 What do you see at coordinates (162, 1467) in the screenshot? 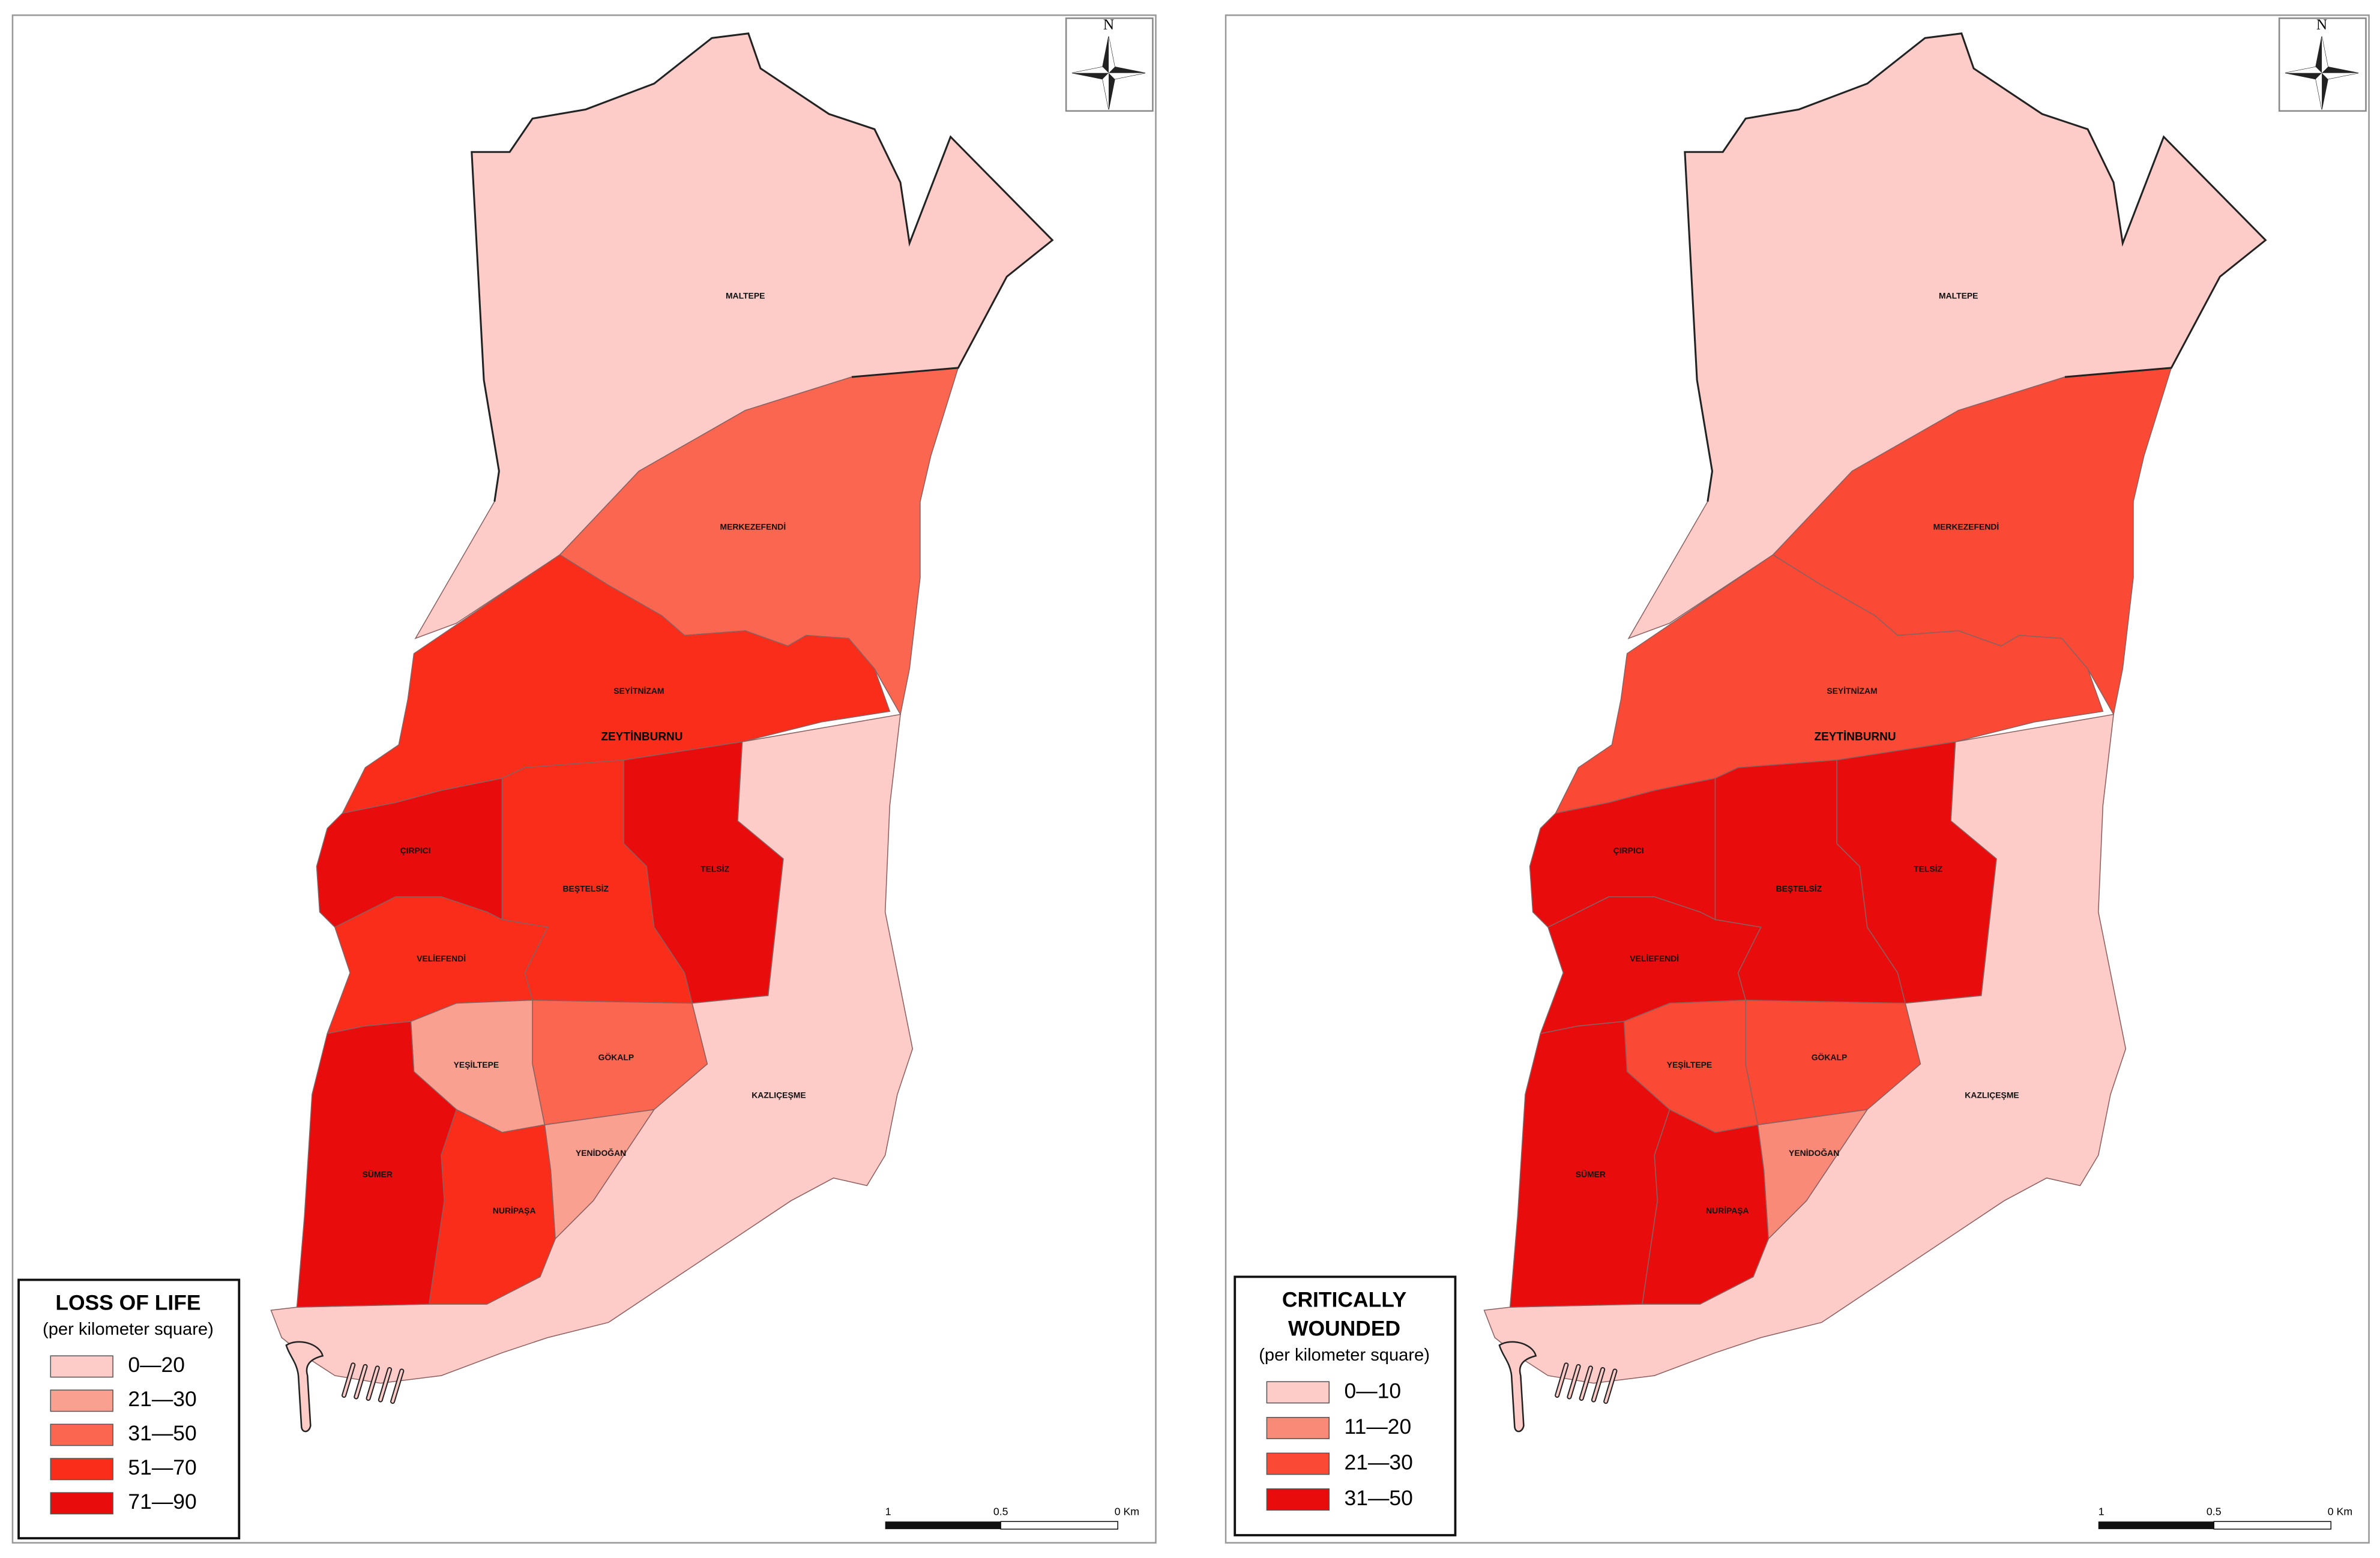
I see `legend-label: 51—70` at bounding box center [162, 1467].